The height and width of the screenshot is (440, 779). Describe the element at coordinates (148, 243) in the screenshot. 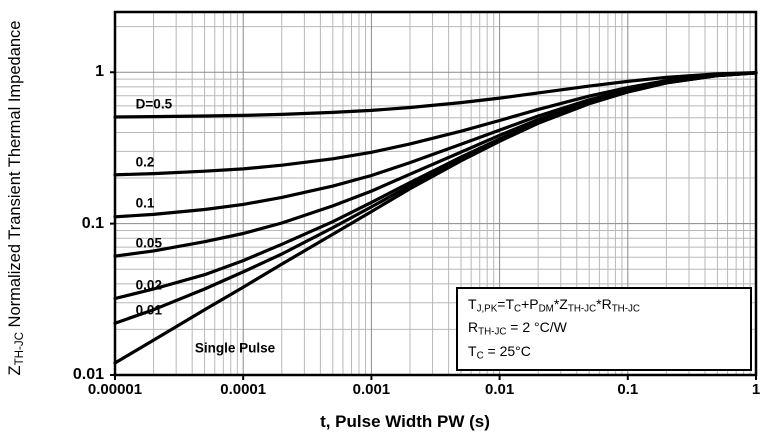

I see `curve-label-0.05: 0.05` at that location.